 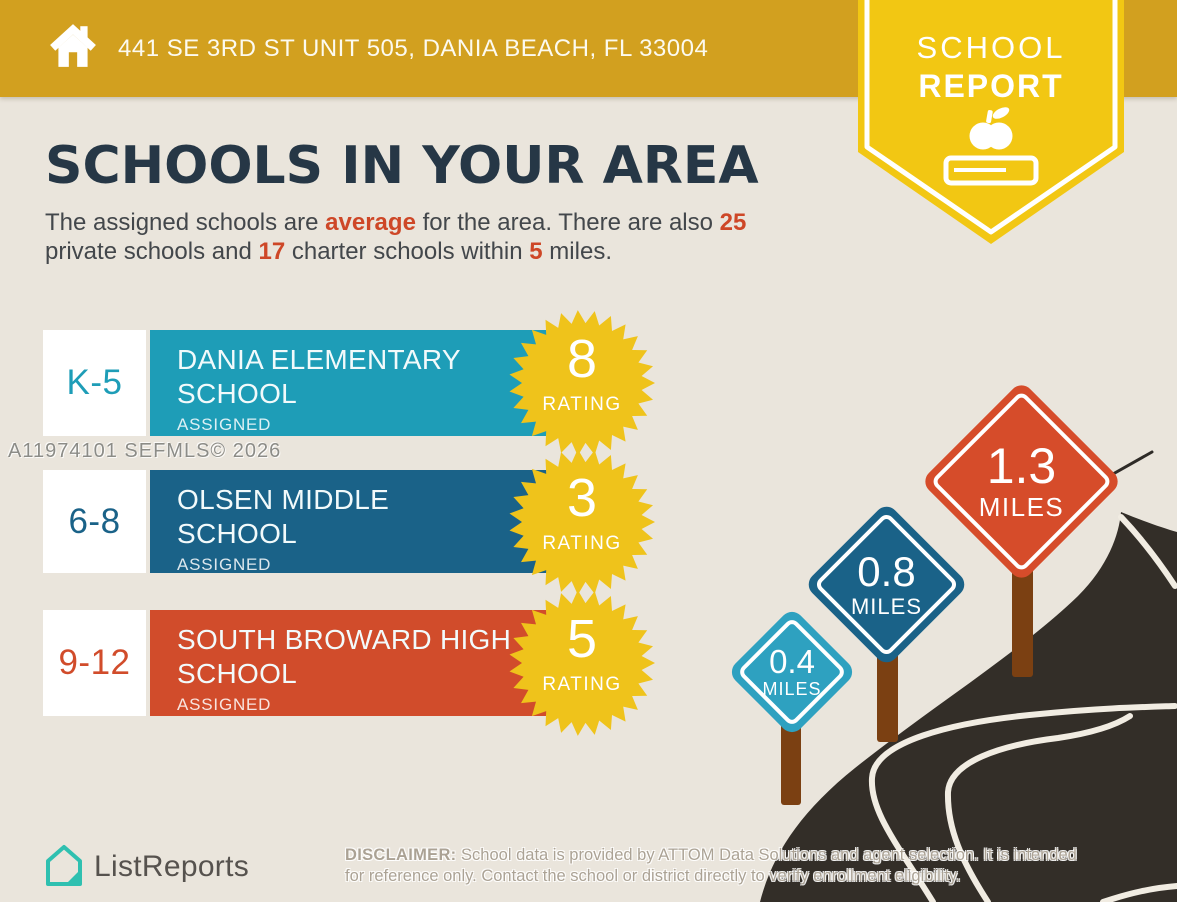 I want to click on school-report-badge: SCHOOL REPORT, so click(x=991, y=125).